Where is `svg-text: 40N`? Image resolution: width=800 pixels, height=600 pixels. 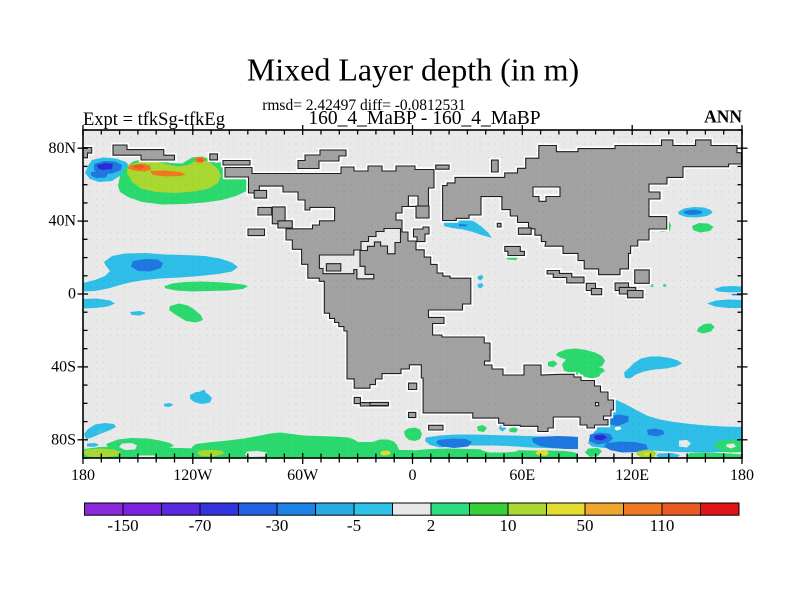 svg-text: 40N is located at coordinates (62, 221).